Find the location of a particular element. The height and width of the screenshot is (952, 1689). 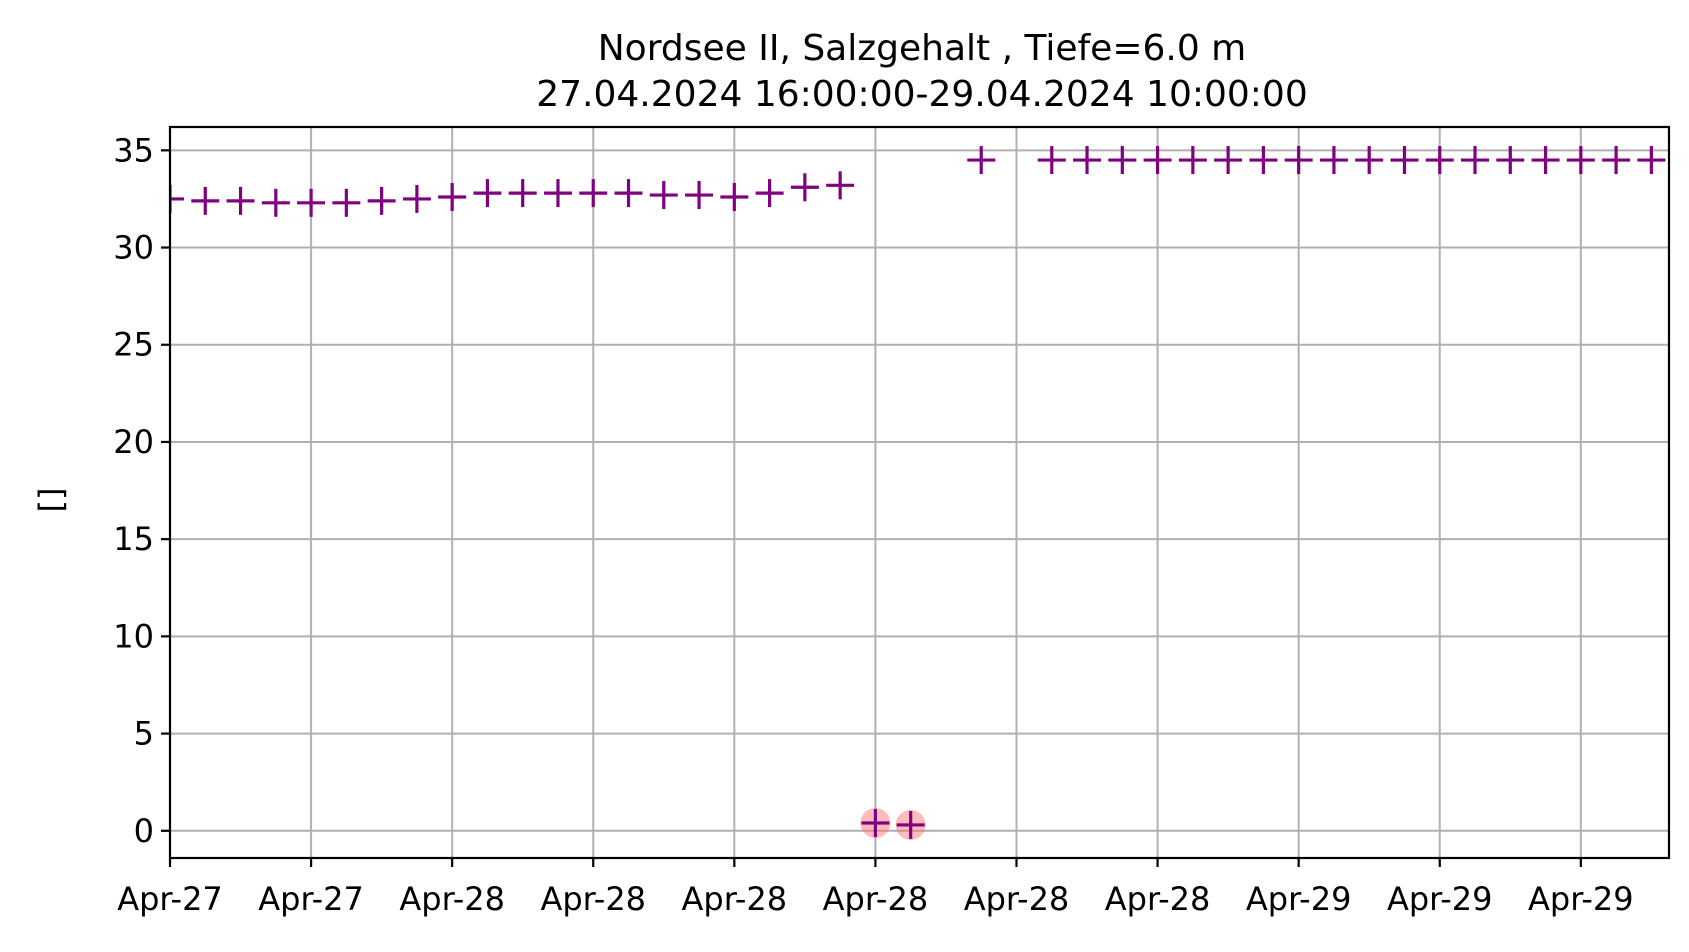

y-axis-label: [] is located at coordinates (51, 500).